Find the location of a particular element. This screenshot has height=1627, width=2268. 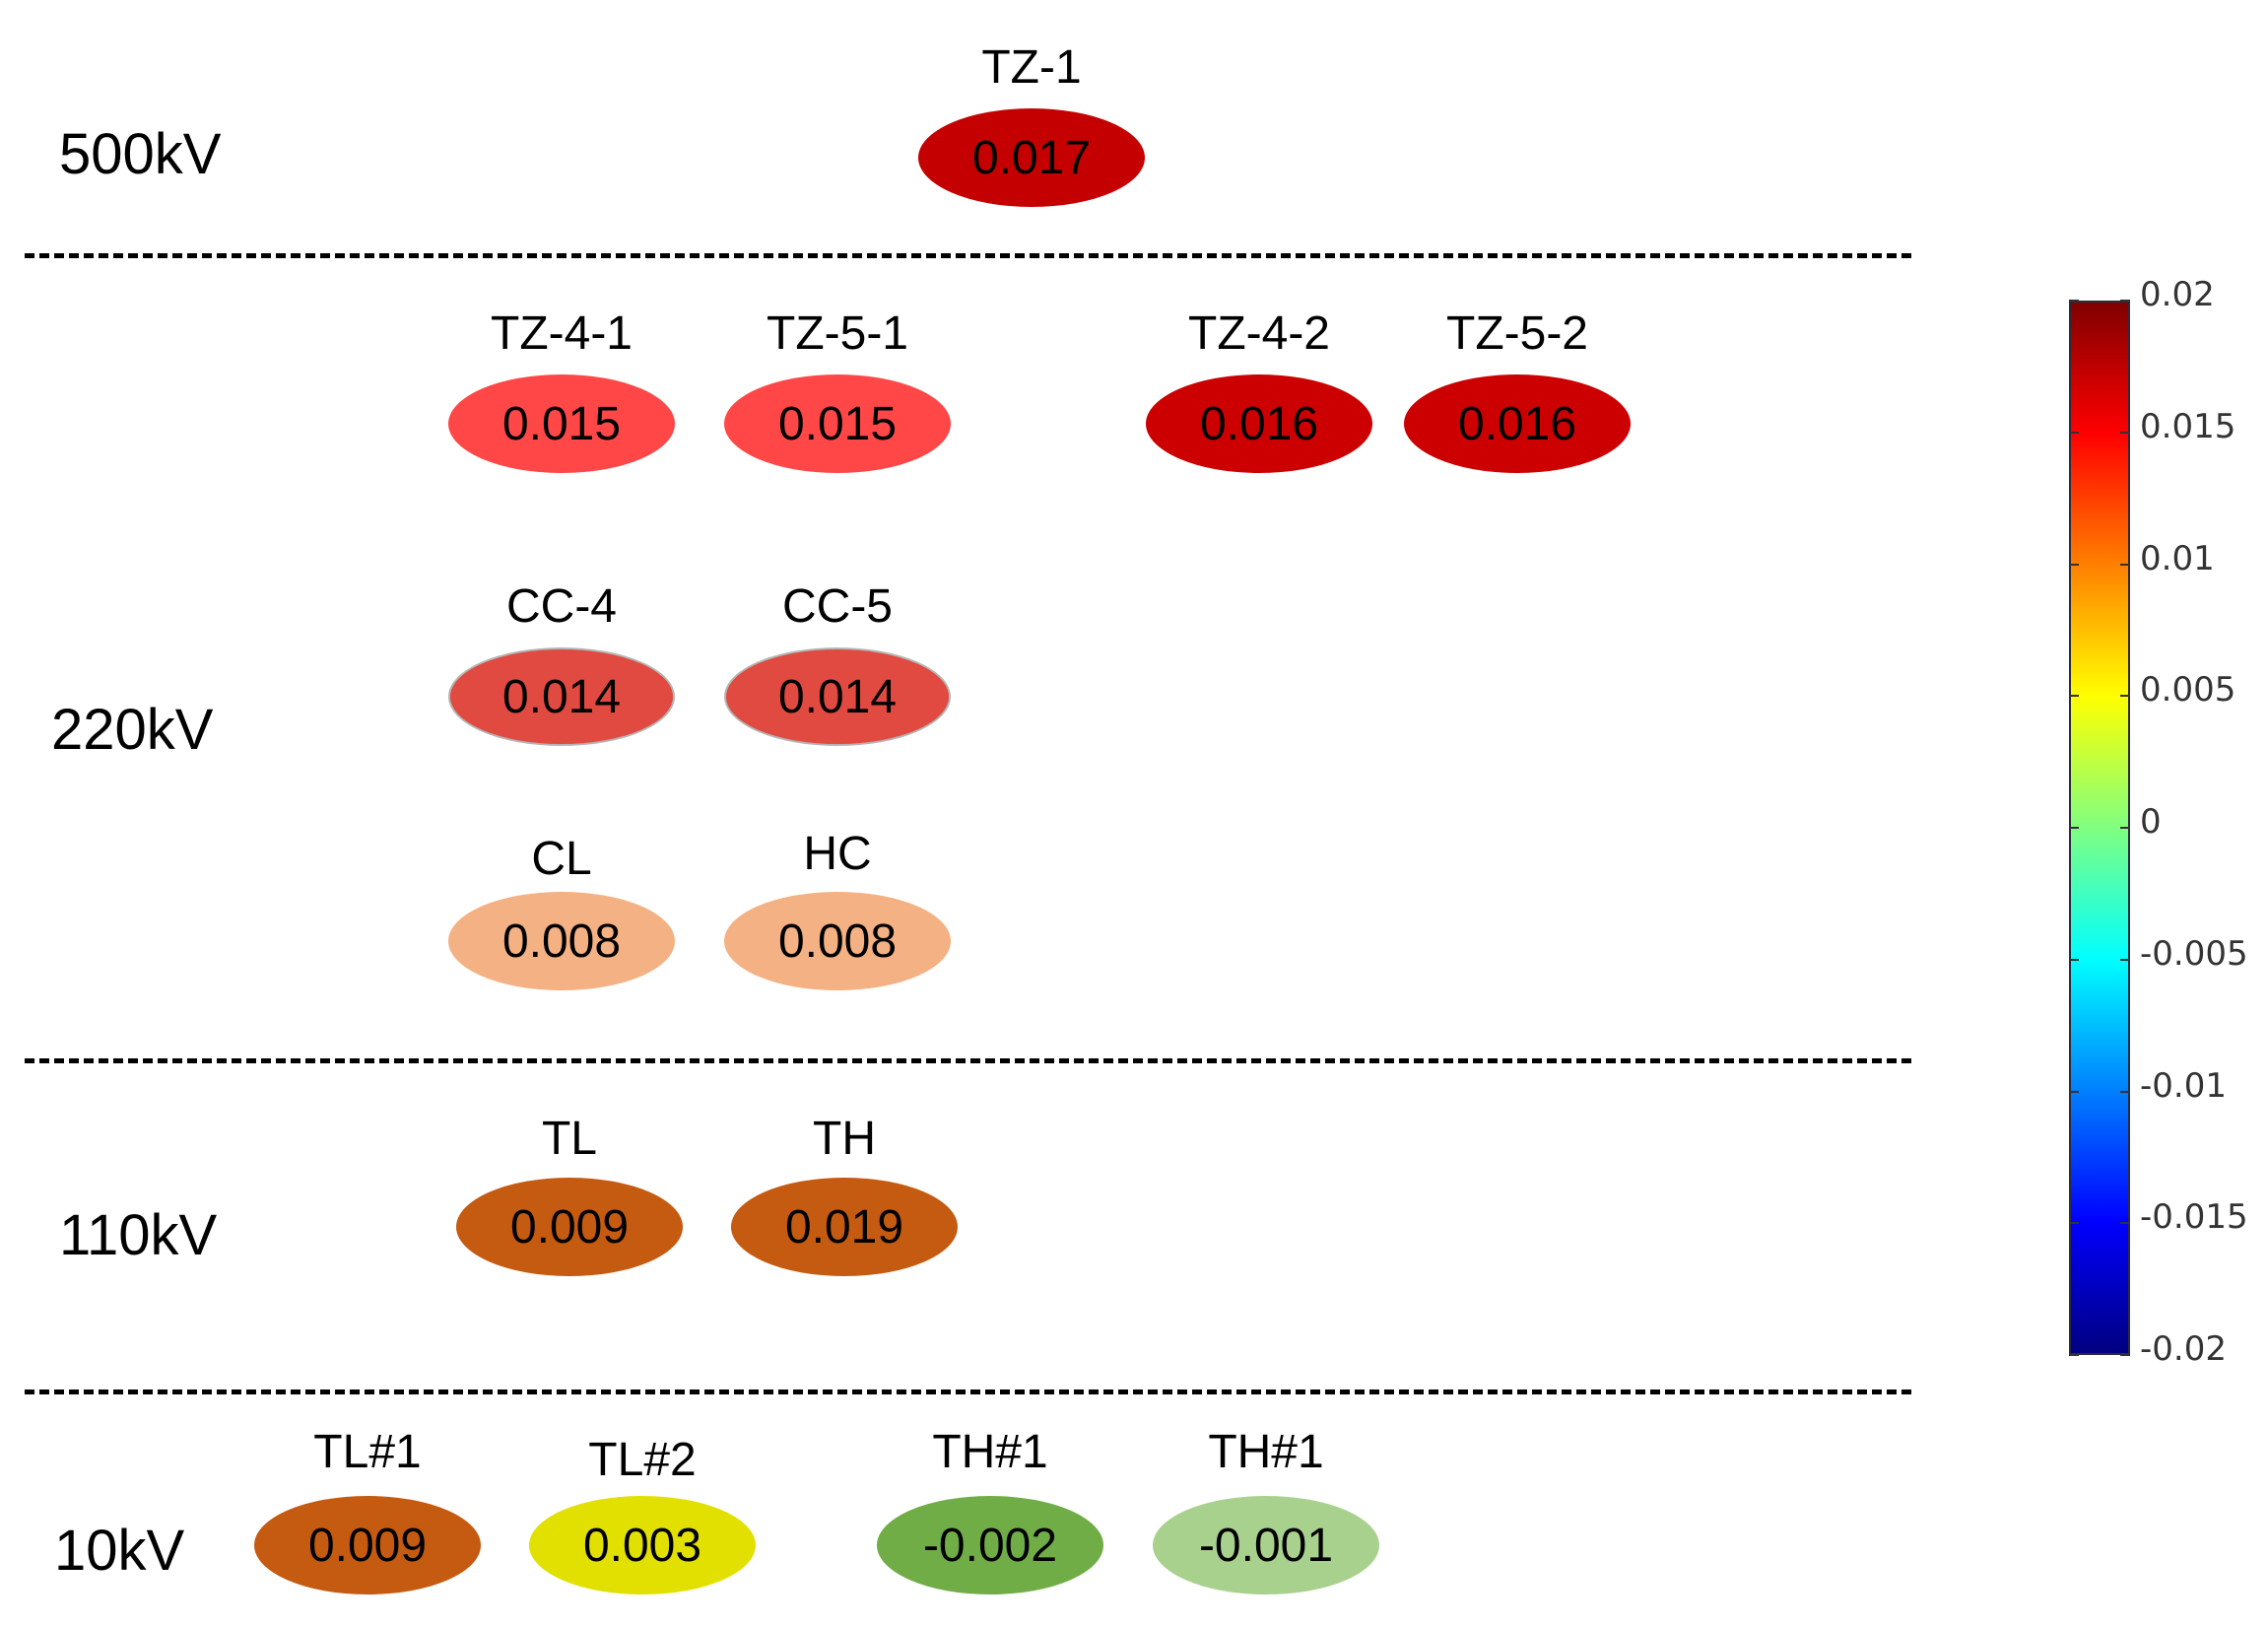

node-name: TL#1 is located at coordinates (367, 1452).